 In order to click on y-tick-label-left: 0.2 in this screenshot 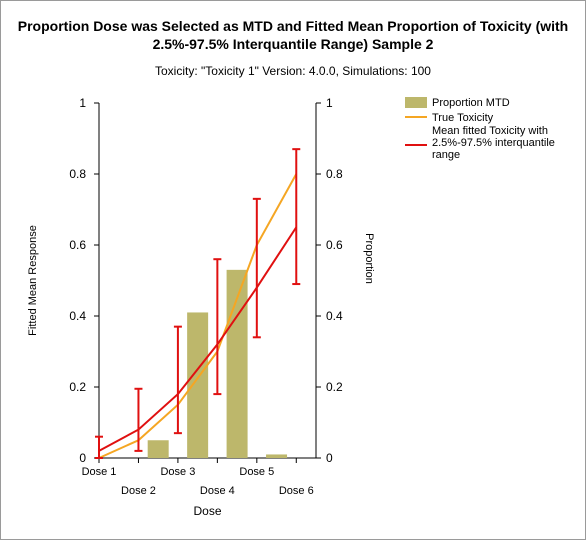, I will do `click(77, 387)`.